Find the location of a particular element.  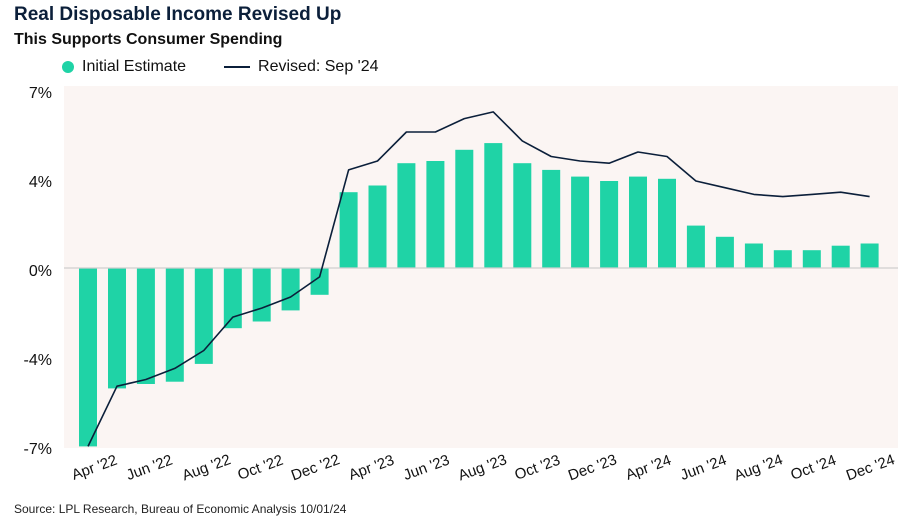

legend-swatch-revised is located at coordinates (237, 67).